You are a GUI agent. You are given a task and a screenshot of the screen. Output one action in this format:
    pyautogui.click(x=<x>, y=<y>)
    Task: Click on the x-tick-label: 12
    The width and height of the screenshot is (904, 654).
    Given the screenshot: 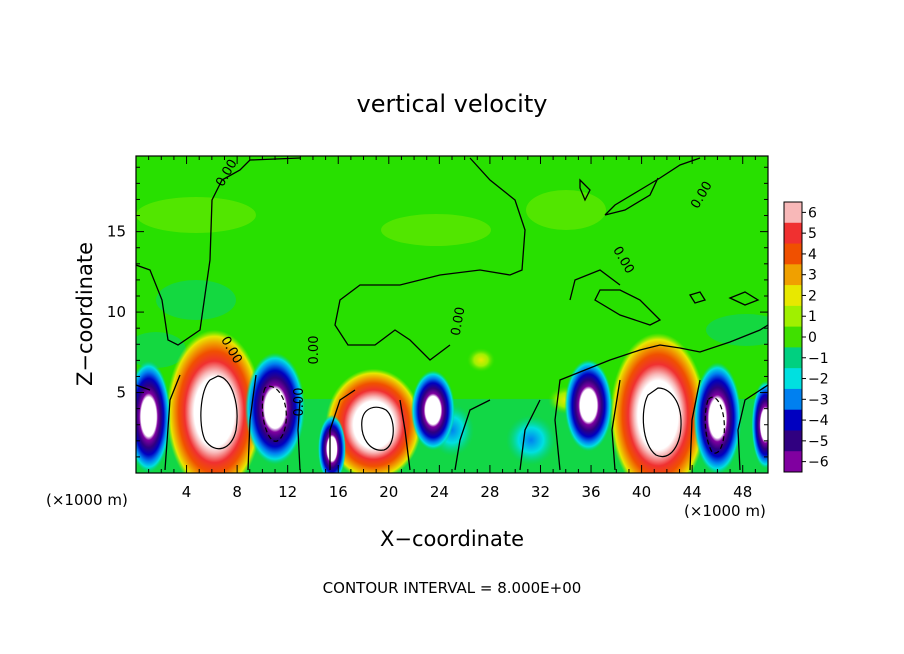 What is the action you would take?
    pyautogui.click(x=287, y=492)
    